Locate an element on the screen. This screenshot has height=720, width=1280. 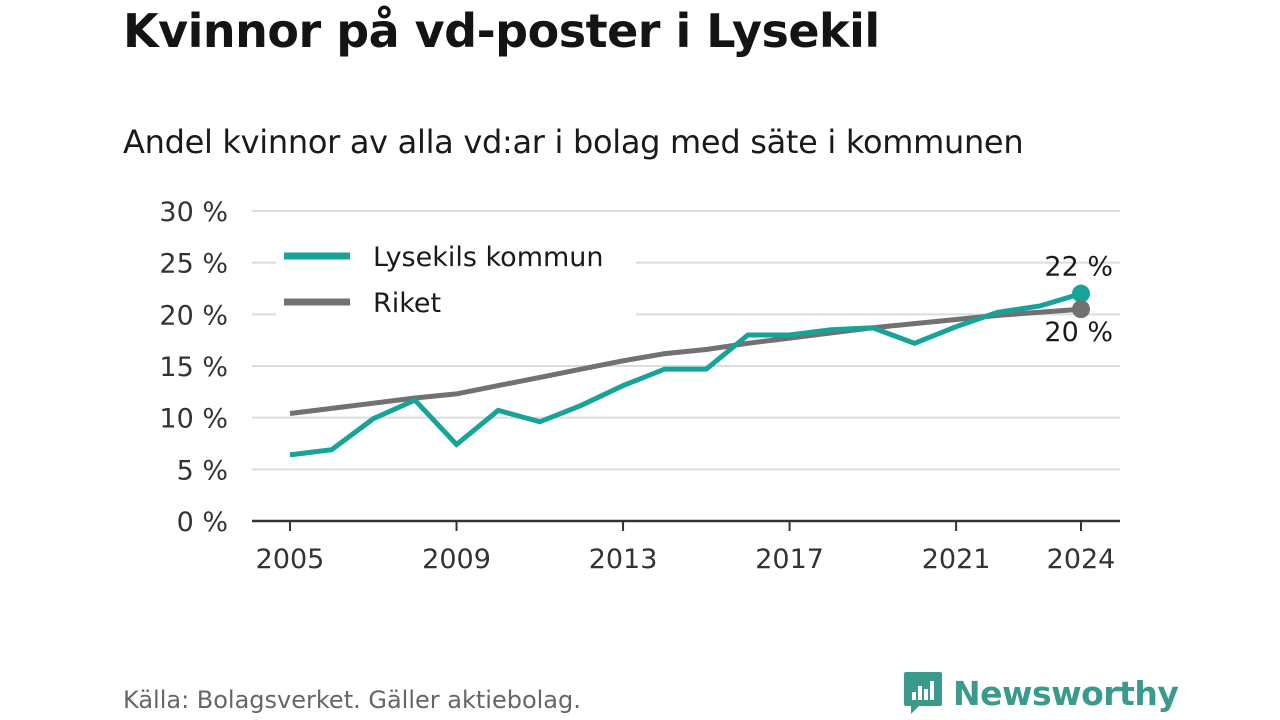
x-tick-label: 2024 is located at coordinates (1081, 559).